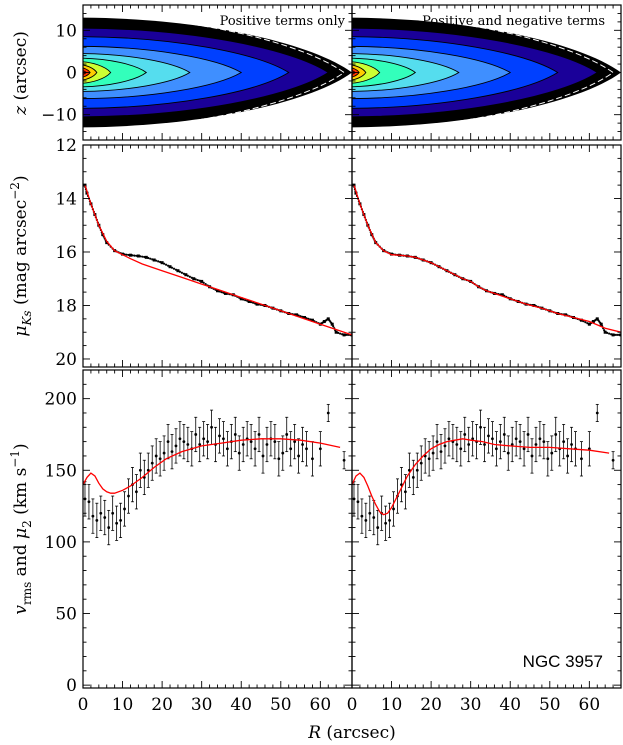 The height and width of the screenshot is (745, 623). I want to click on y-tick-label: 18, so click(66, 306).